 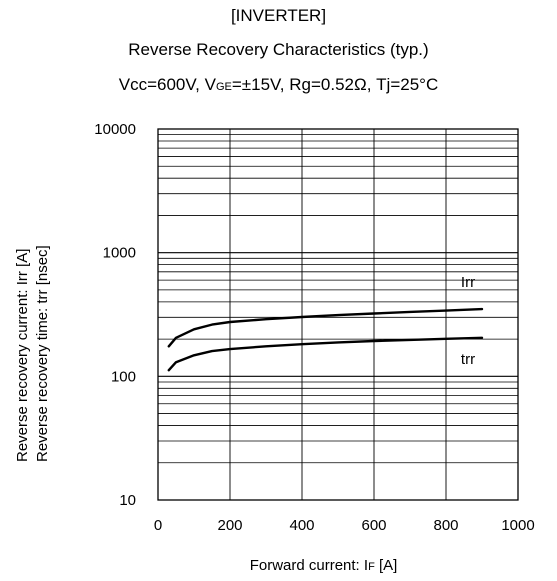 What do you see at coordinates (468, 282) in the screenshot?
I see `series-label-irr: Irr` at bounding box center [468, 282].